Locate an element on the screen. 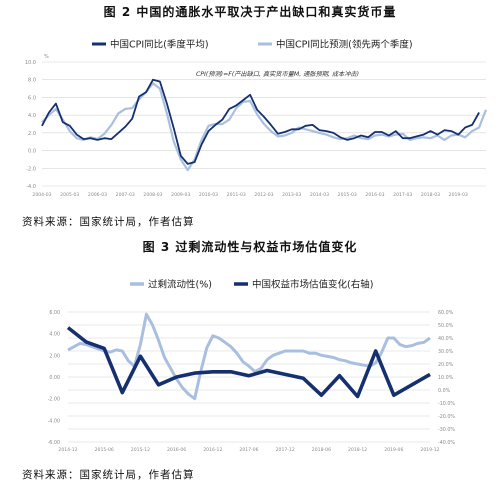  y-tick-label: 0.00 is located at coordinates (54, 378).